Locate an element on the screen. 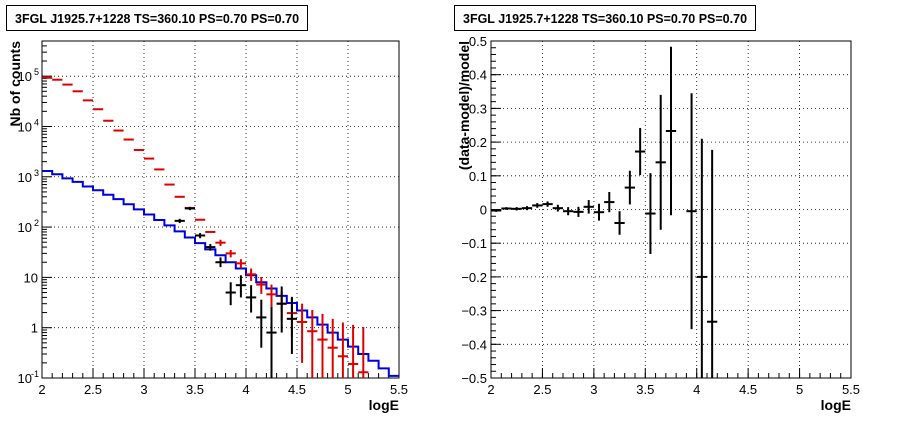  left-x-tick-label: 4.5 is located at coordinates (297, 389).